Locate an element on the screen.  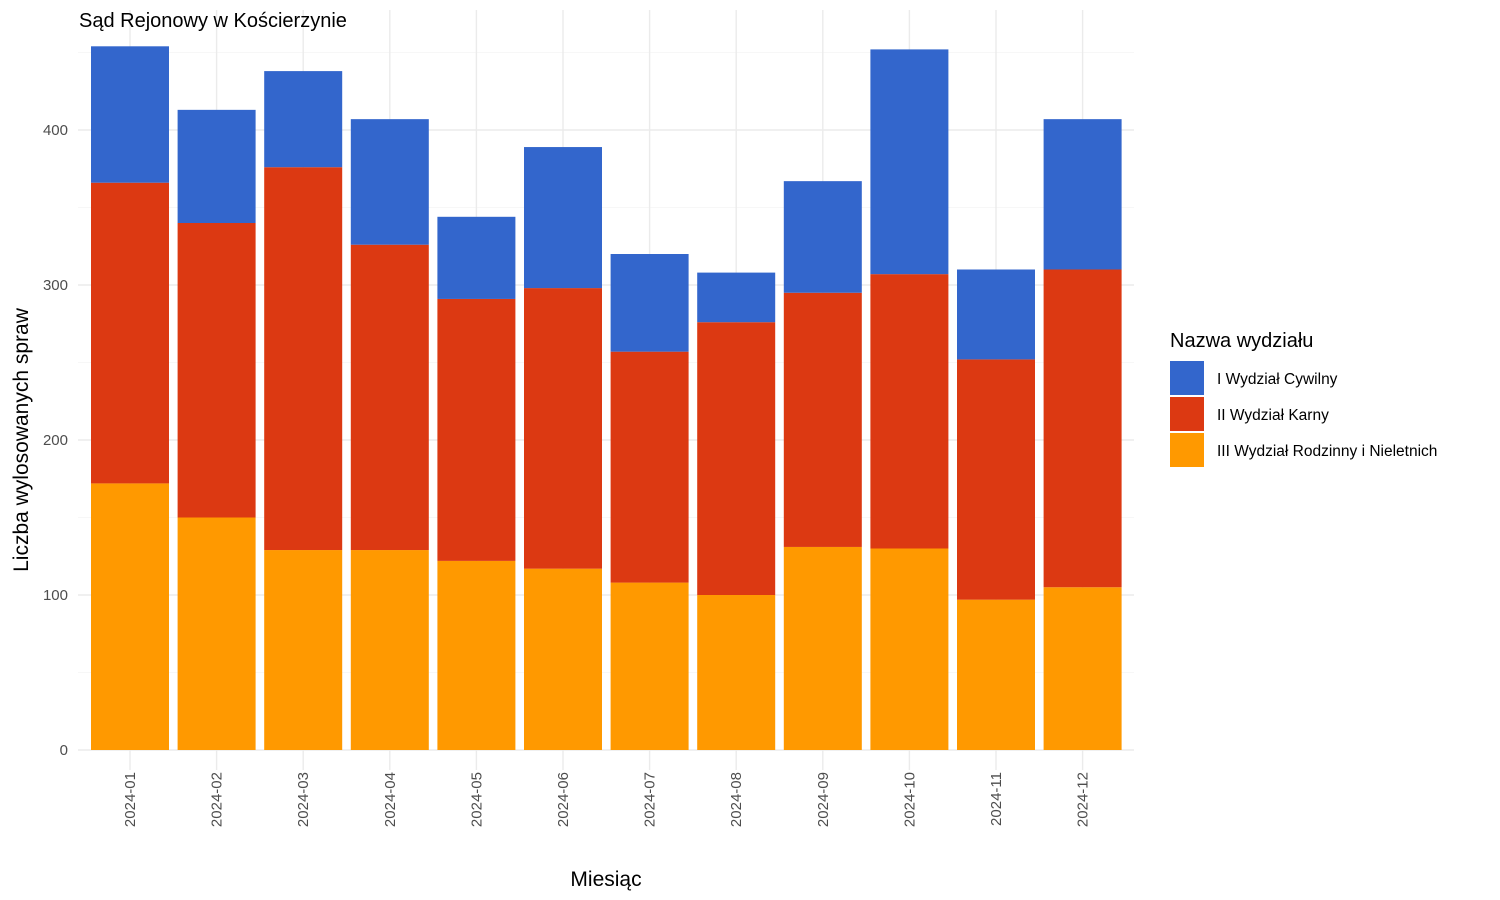
x-tick-label: 2024-01 is located at coordinates (130, 799).